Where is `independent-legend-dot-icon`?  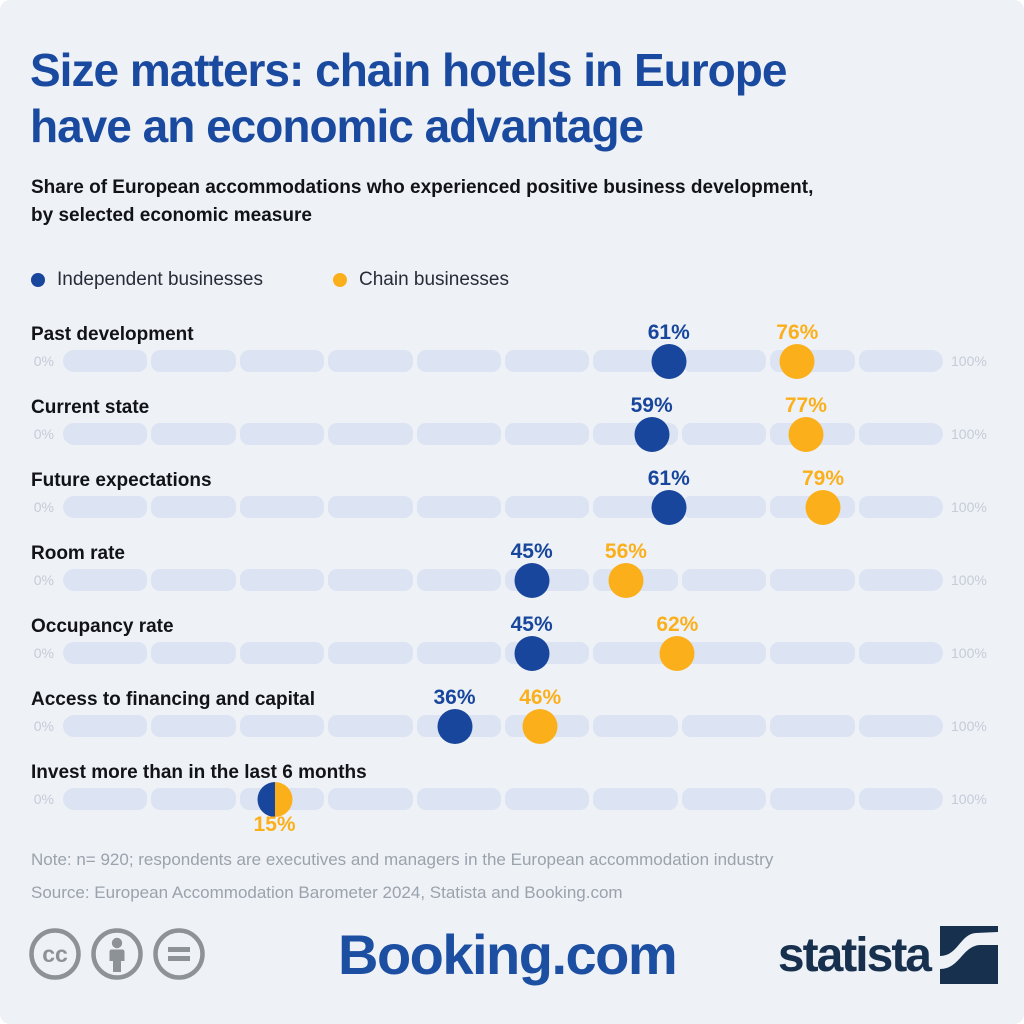
independent-legend-dot-icon is located at coordinates (38, 280).